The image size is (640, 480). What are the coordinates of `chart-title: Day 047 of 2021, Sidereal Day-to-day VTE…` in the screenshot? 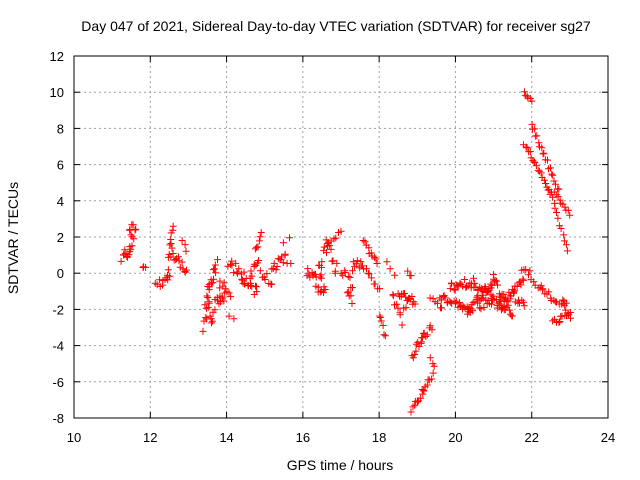 It's located at (336, 26).